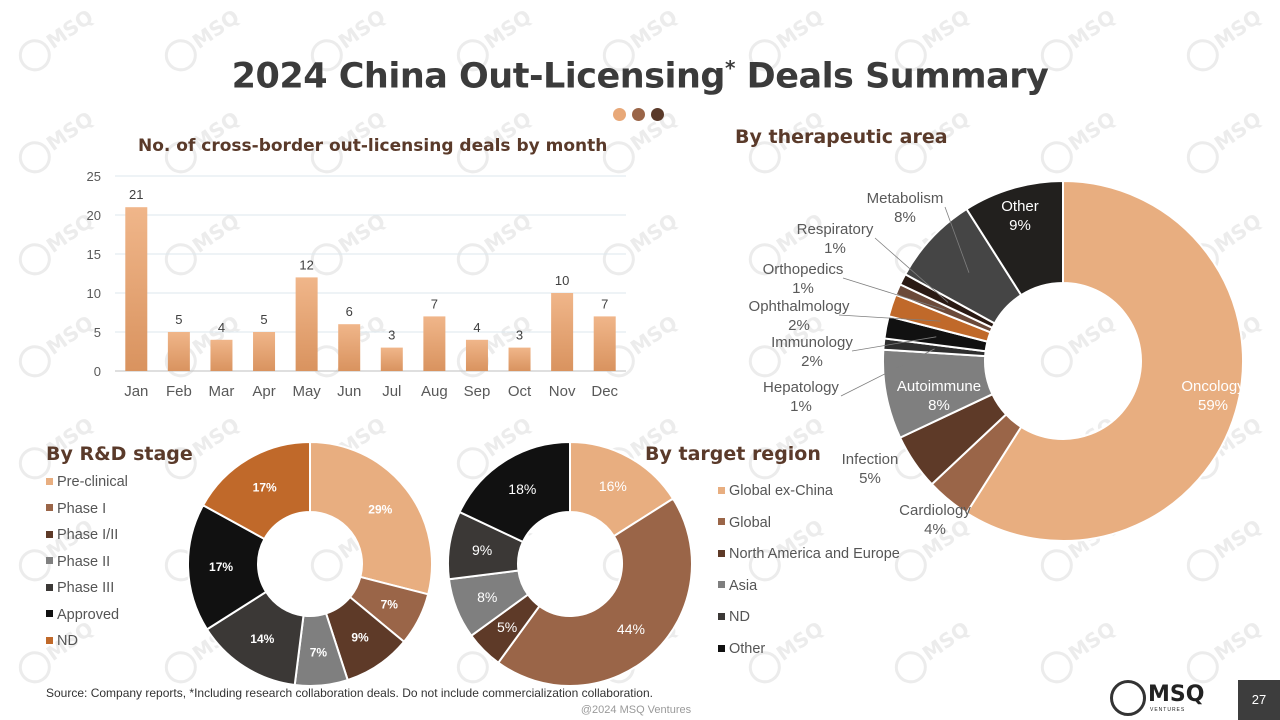  Describe the element at coordinates (94, 293) in the screenshot. I see `y-tick-label: 10` at that location.